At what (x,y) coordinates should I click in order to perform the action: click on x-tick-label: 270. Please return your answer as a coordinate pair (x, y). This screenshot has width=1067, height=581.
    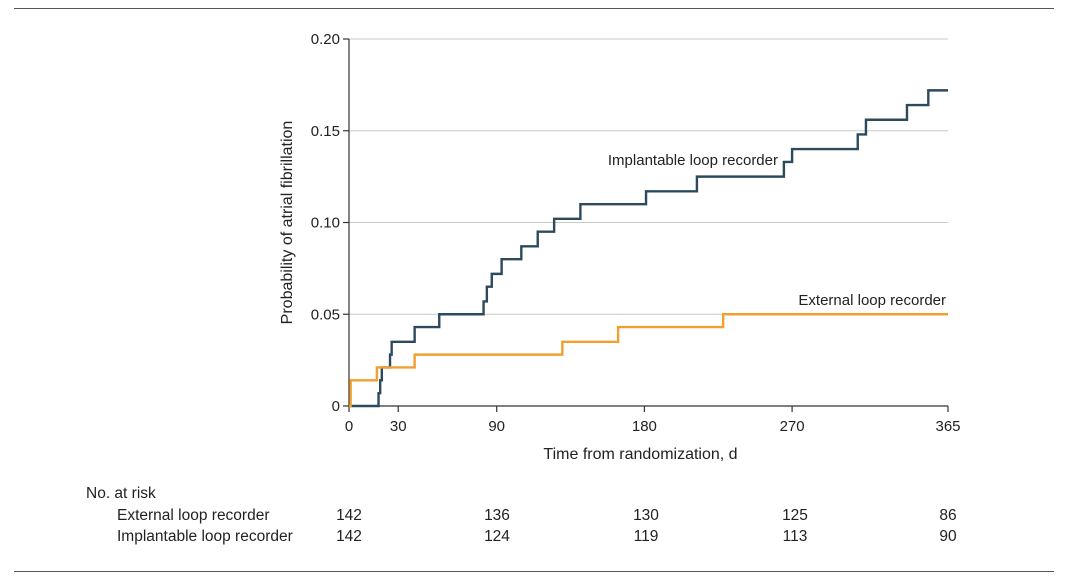
    Looking at the image, I should click on (792, 426).